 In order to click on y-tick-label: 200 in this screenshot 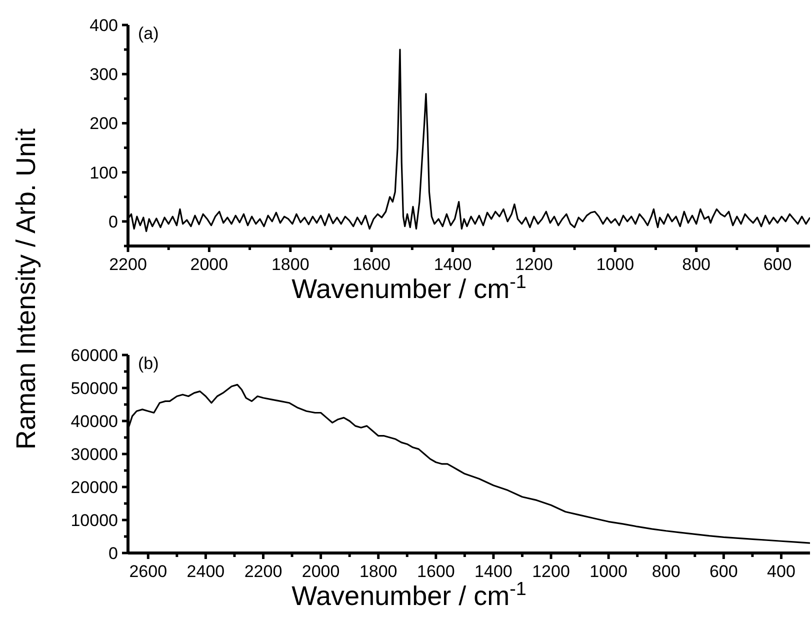, I will do `click(104, 124)`.